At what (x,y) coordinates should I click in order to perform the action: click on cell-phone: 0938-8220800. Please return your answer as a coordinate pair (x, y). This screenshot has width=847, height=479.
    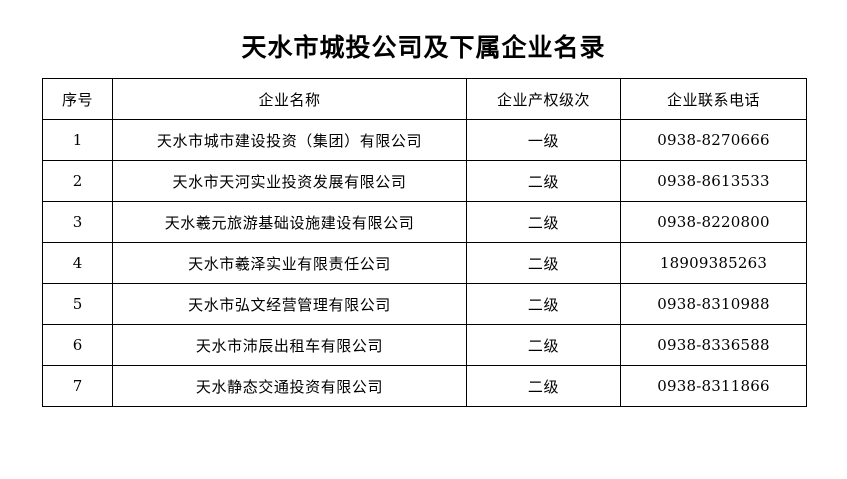
    Looking at the image, I should click on (713, 222).